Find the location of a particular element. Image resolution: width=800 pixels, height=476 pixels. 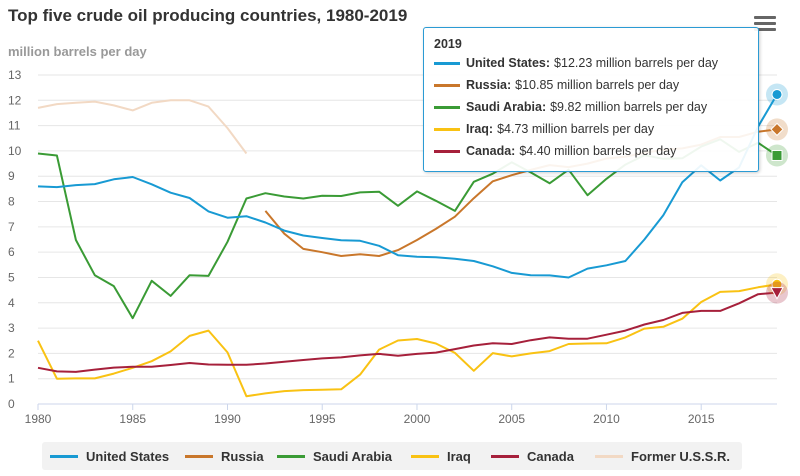

tooltip-row-russia: Russia: $10.85 million barrels per day is located at coordinates (556, 85).